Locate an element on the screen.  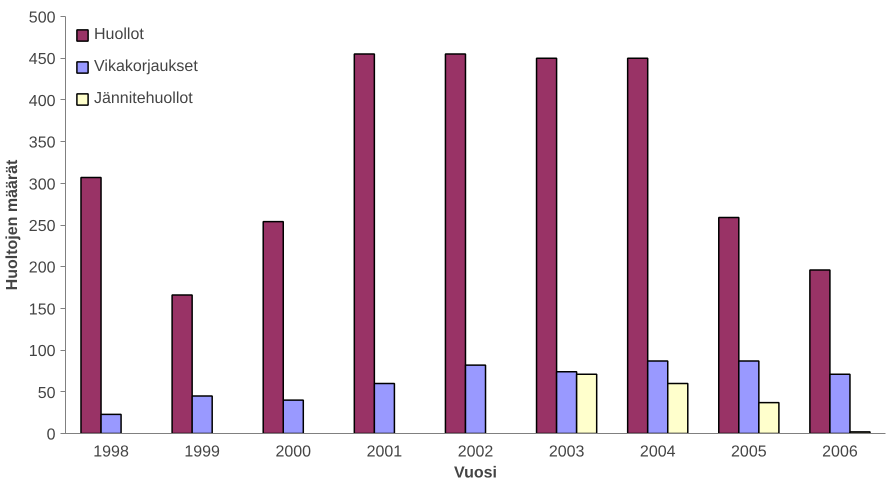
y-tick-label: 0 is located at coordinates (51, 435).